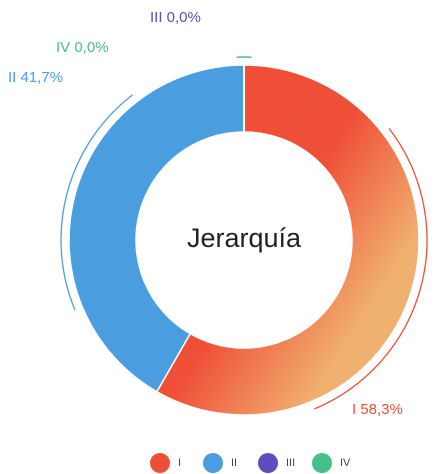  What do you see at coordinates (175, 17) in the screenshot?
I see `value-label: III 0,0%` at bounding box center [175, 17].